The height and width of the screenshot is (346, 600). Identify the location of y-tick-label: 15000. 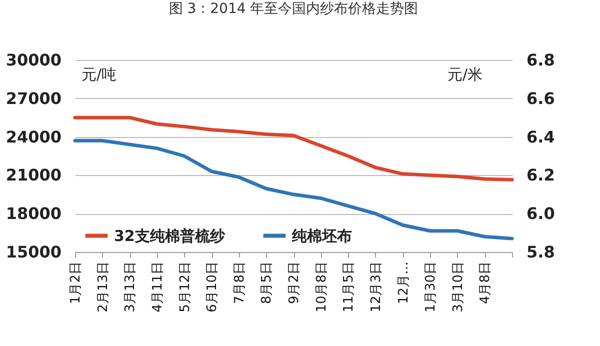
(34, 252).